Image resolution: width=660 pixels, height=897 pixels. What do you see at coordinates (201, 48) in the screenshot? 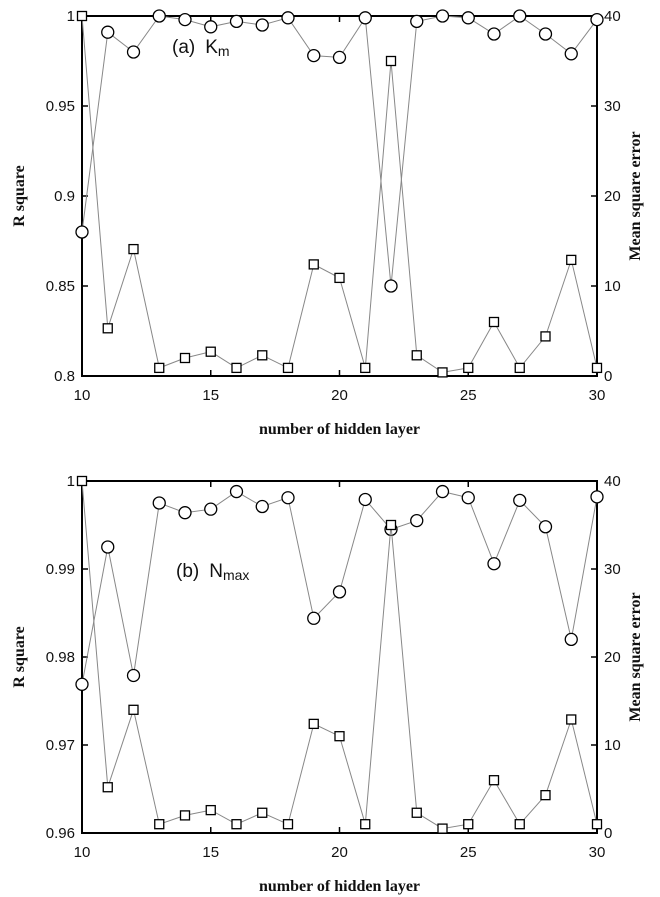
I see `panel-annotation: (a) Km` at bounding box center [201, 48].